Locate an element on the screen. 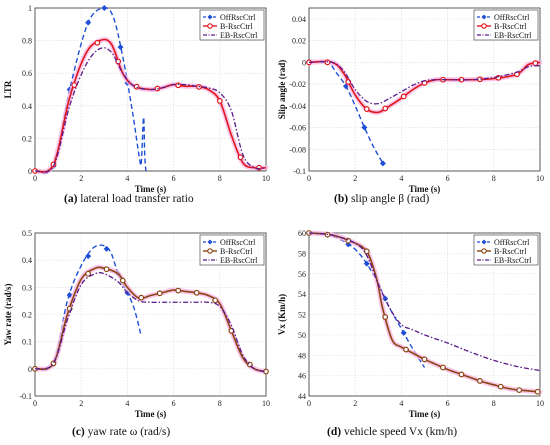 Image resolution: width=550 pixels, height=445 pixels. y-tick-label: -0.04 is located at coordinates (297, 106).